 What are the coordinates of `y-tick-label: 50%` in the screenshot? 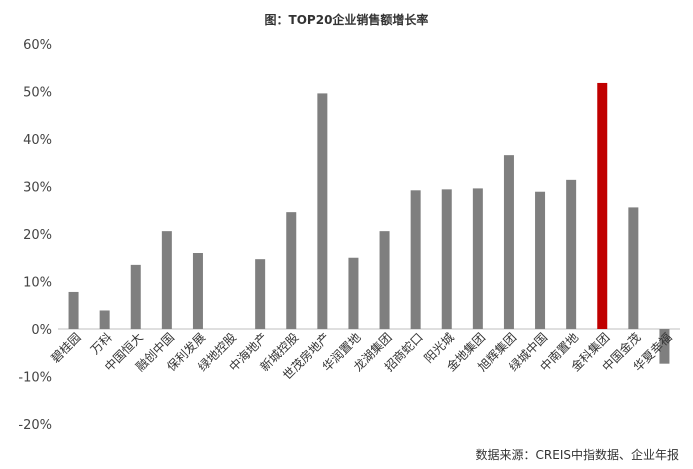 It's located at (37, 93).